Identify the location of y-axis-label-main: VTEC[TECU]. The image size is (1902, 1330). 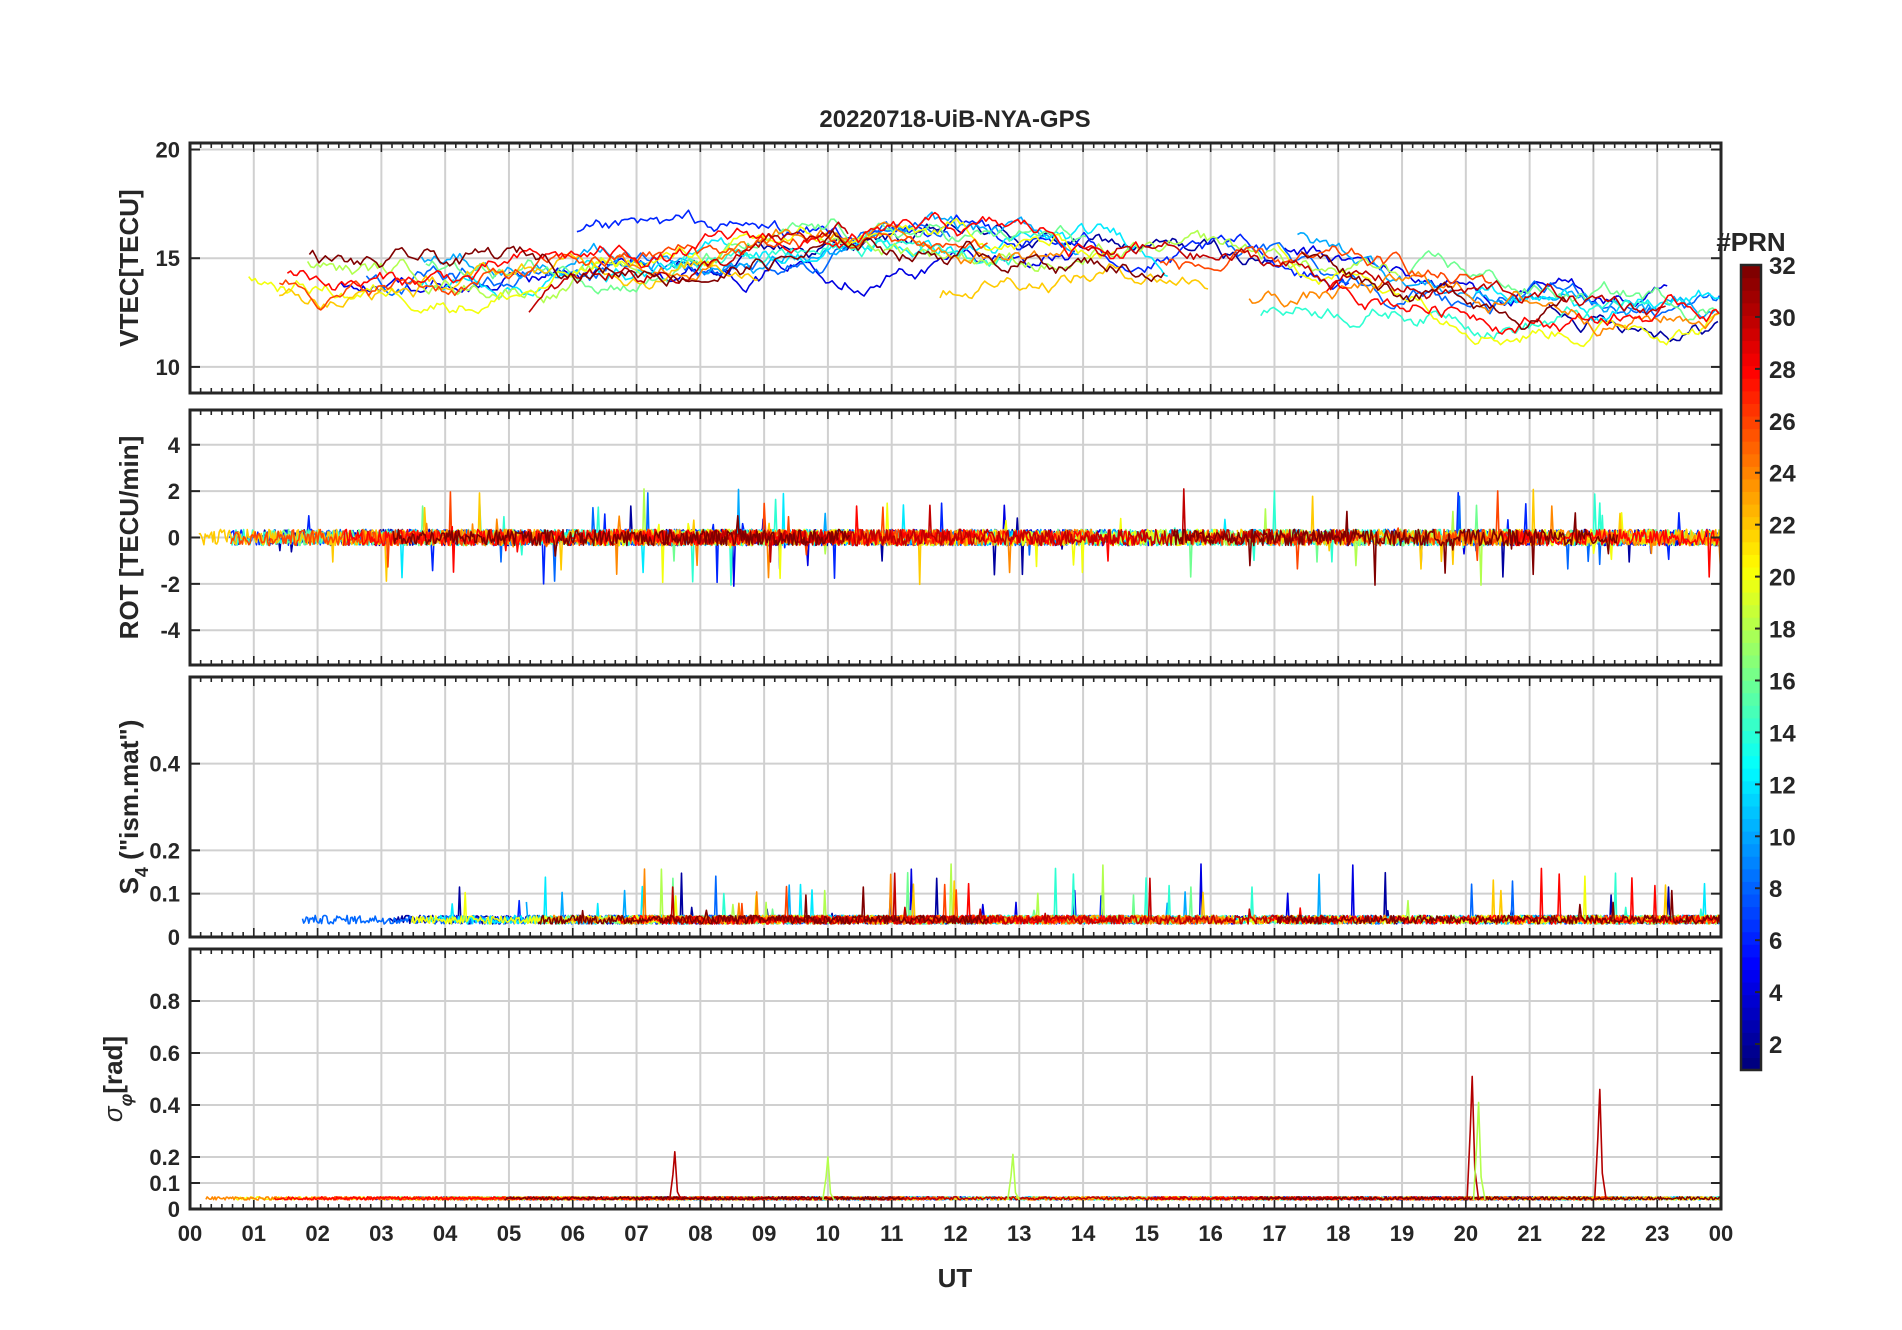
(129, 267).